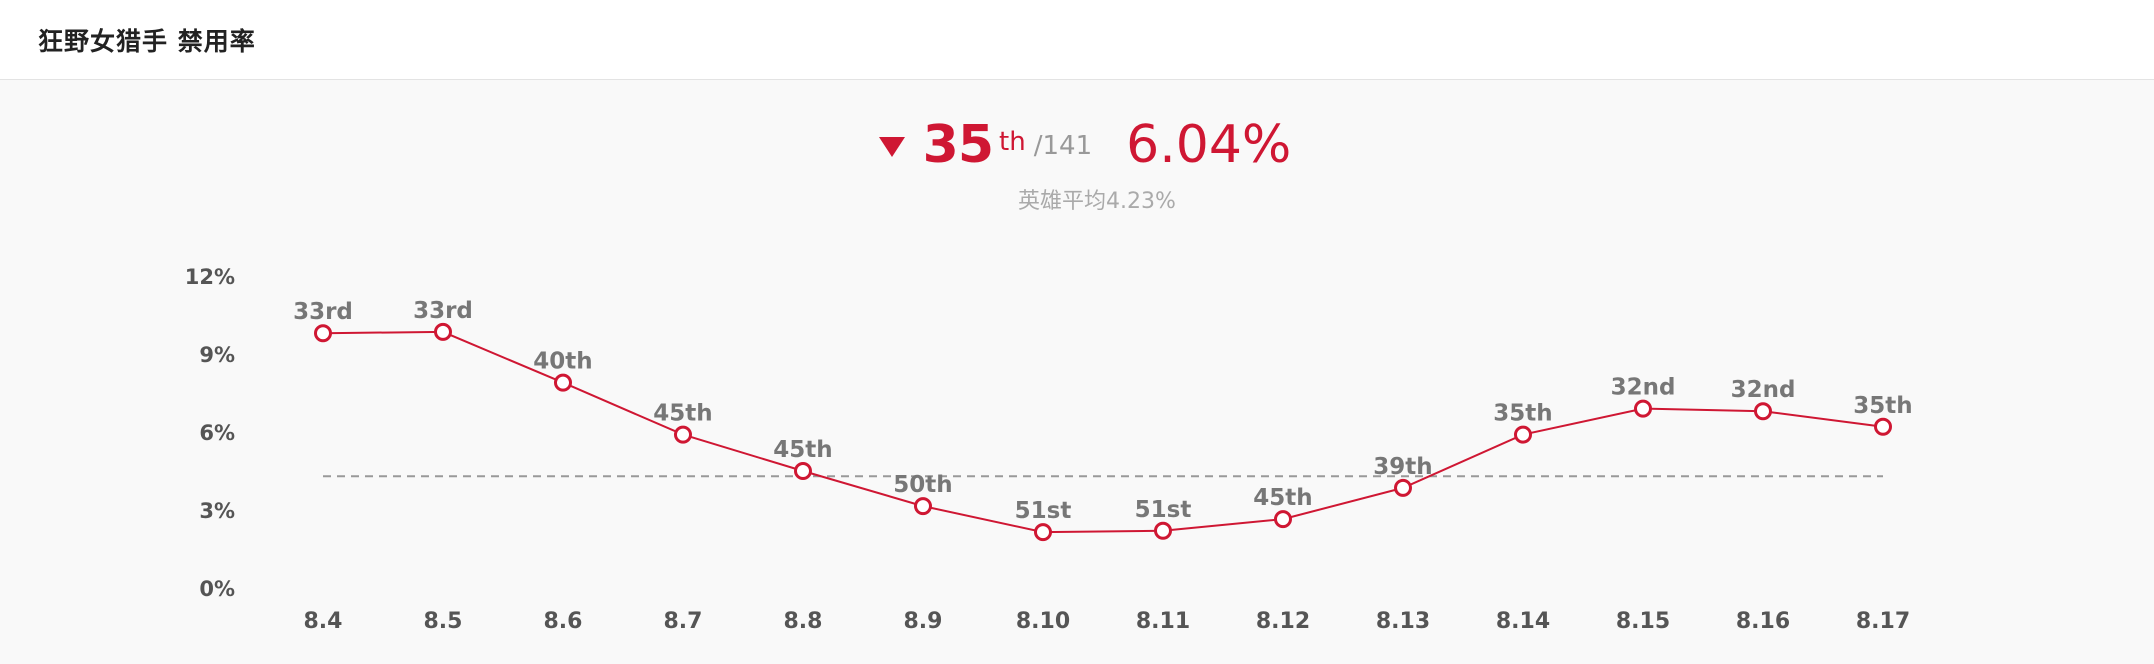  I want to click on x-tick-label: 8.10, so click(1043, 621).